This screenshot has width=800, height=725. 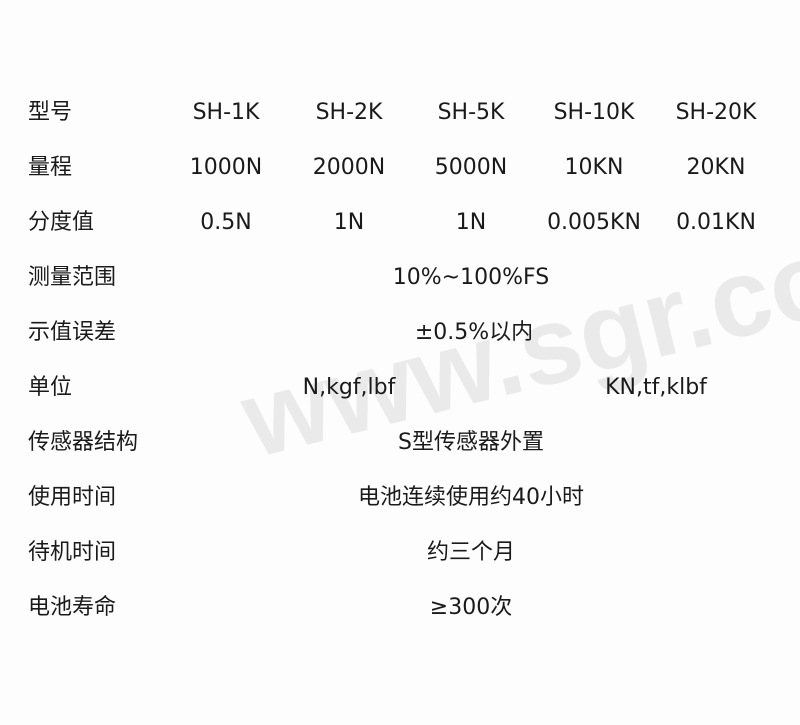 What do you see at coordinates (716, 112) in the screenshot?
I see `cell: SH-20K` at bounding box center [716, 112].